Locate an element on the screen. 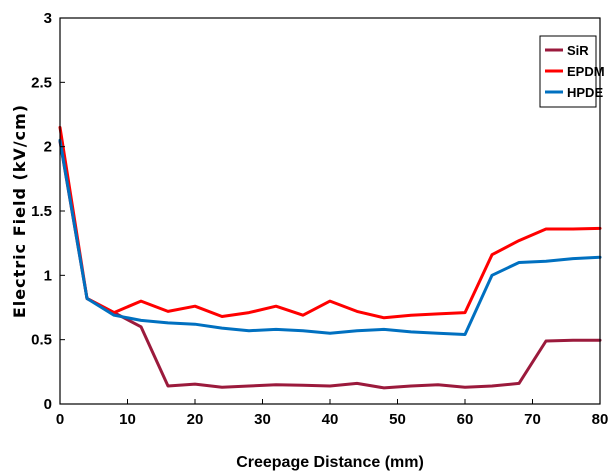  y-tick-label: 1 is located at coordinates (48, 275).